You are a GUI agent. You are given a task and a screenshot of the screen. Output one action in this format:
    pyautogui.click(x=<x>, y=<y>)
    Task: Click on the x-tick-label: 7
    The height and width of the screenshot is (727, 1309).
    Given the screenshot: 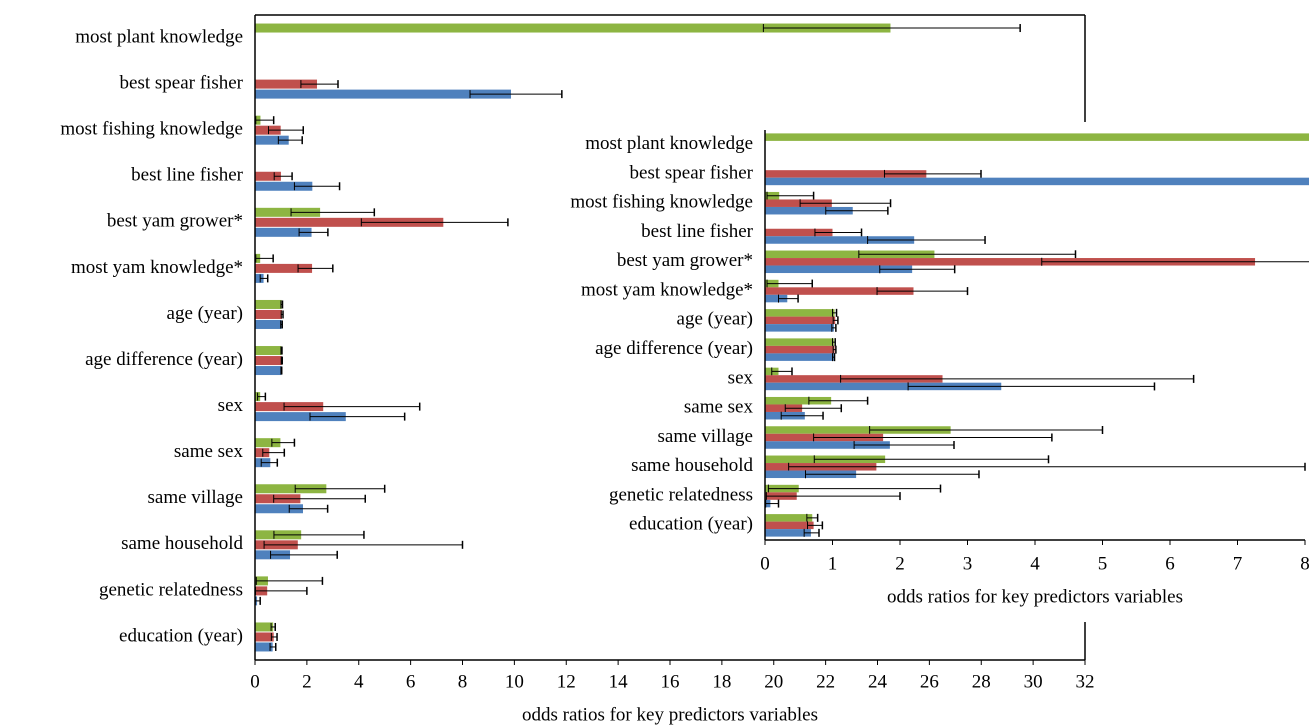 What is the action you would take?
    pyautogui.click(x=1238, y=563)
    